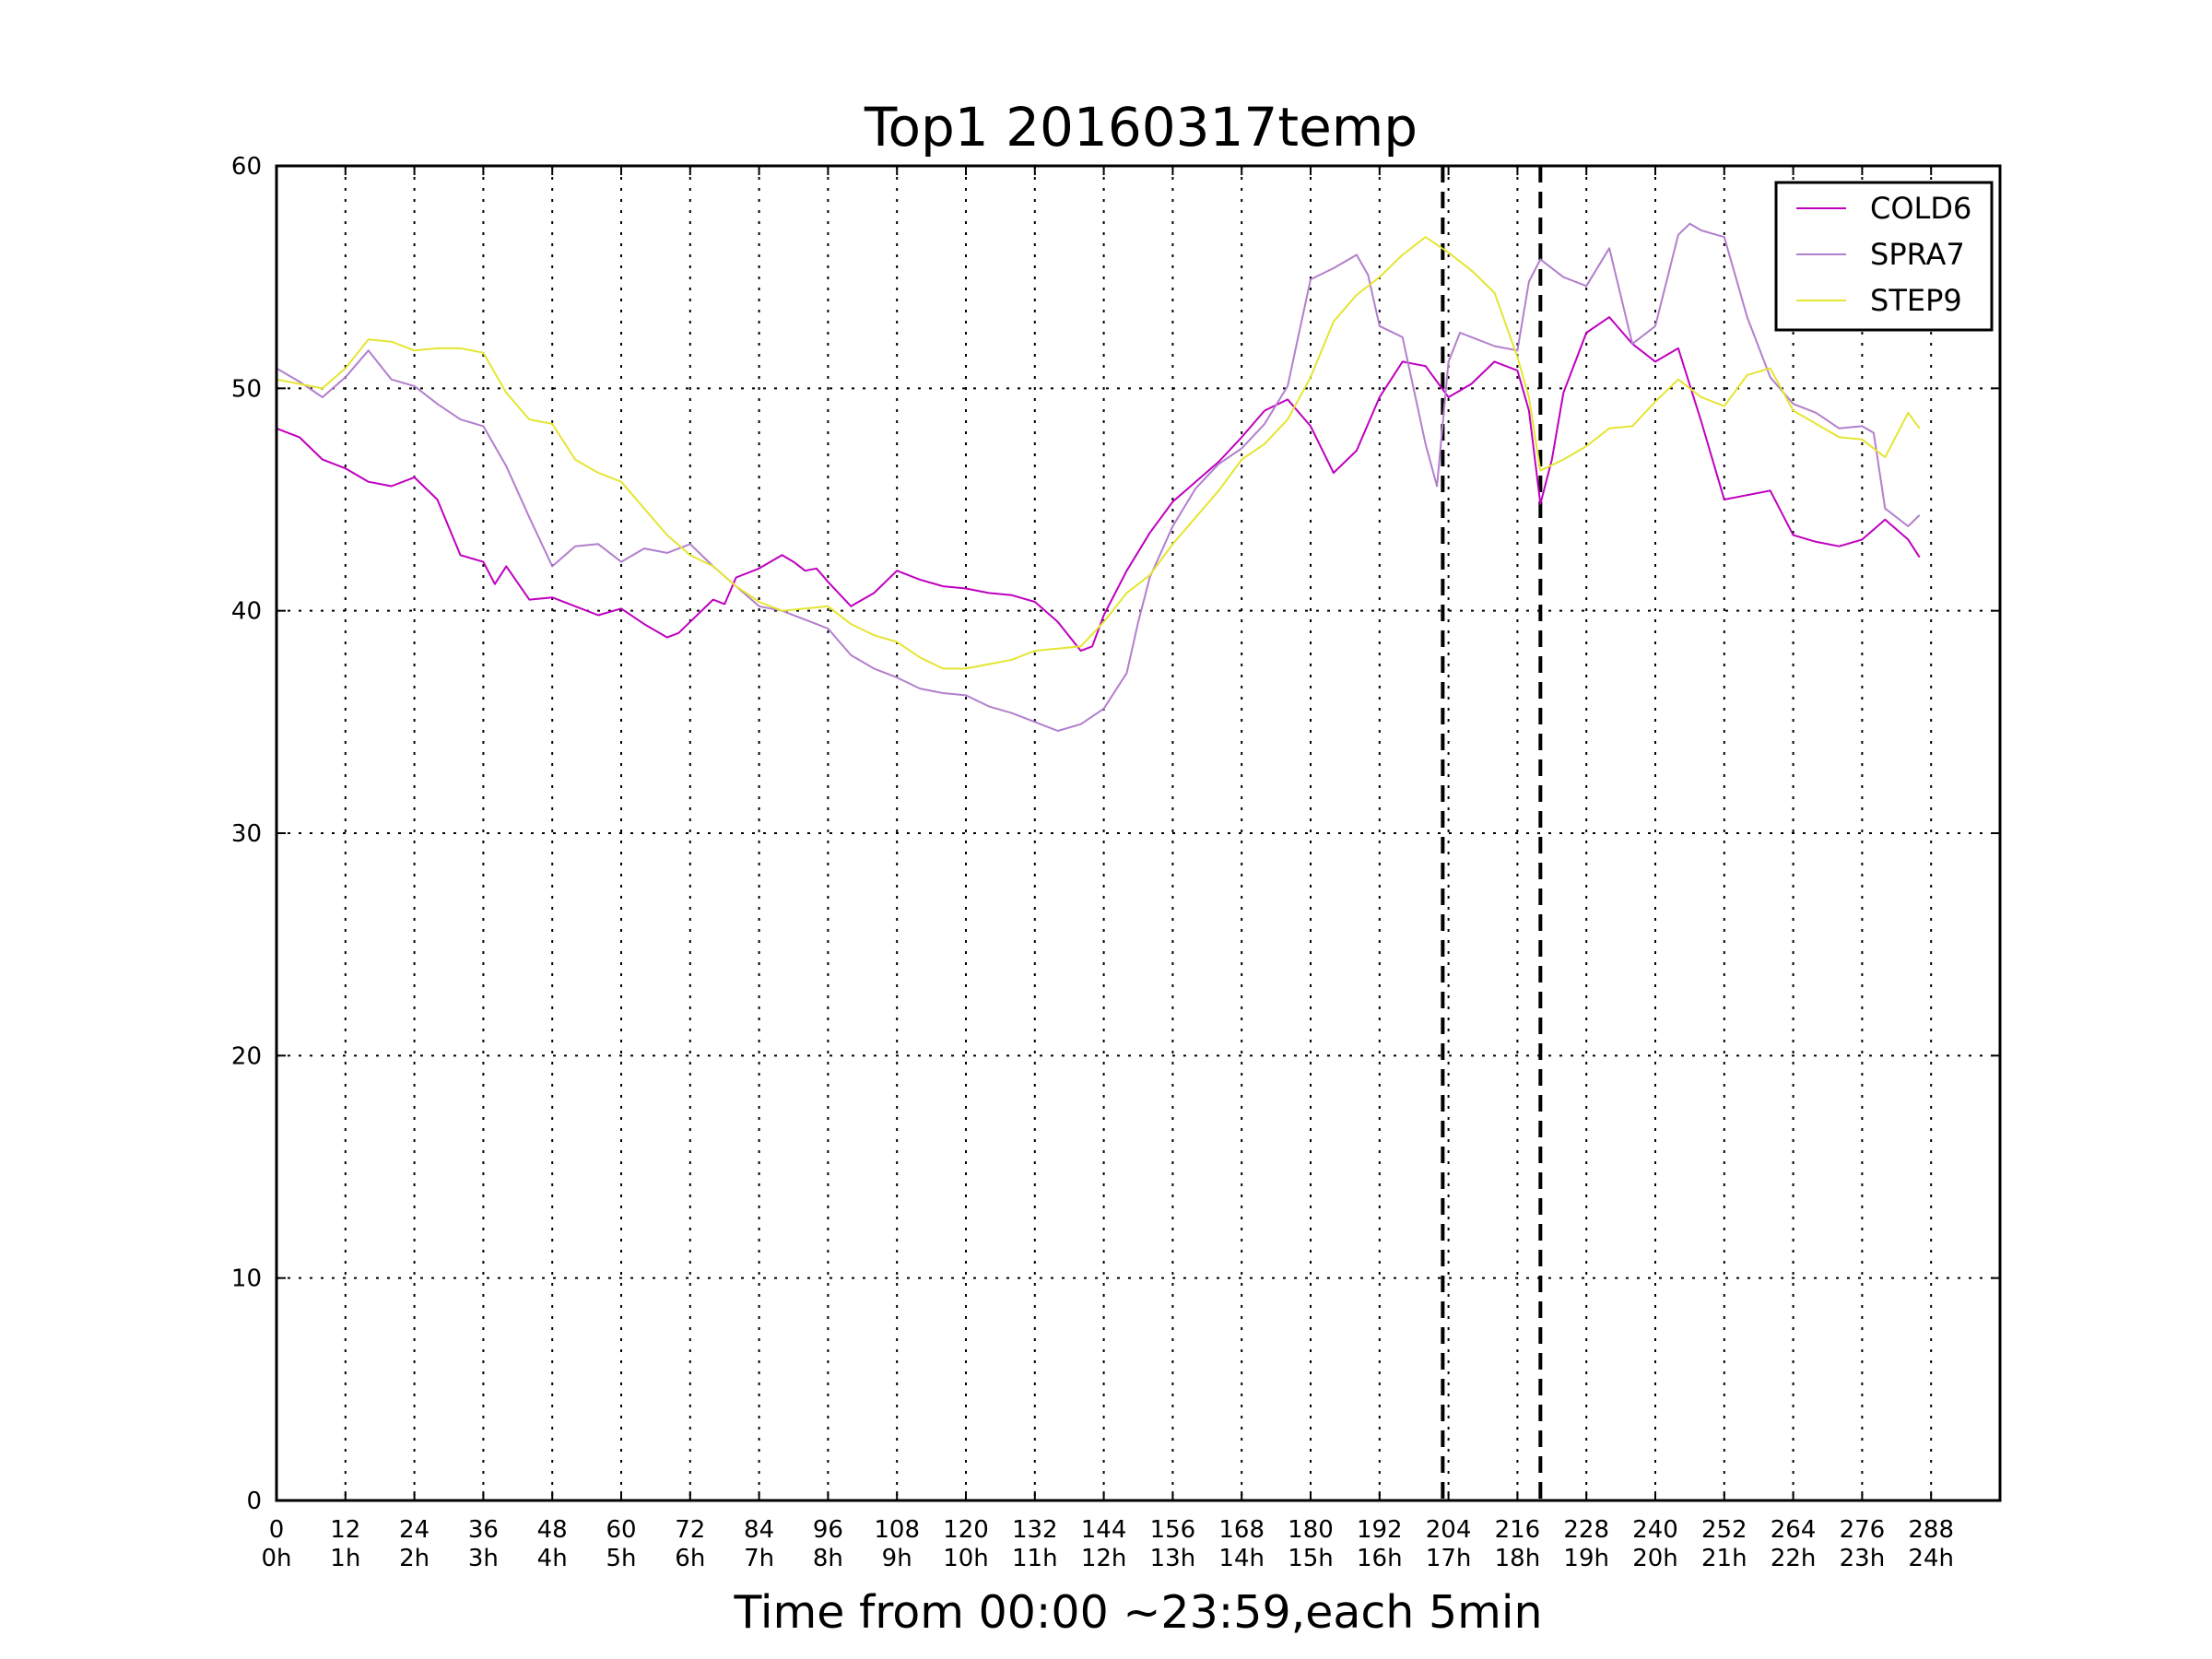  What do you see at coordinates (1724, 1530) in the screenshot?
I see `x-tick-label: 252` at bounding box center [1724, 1530].